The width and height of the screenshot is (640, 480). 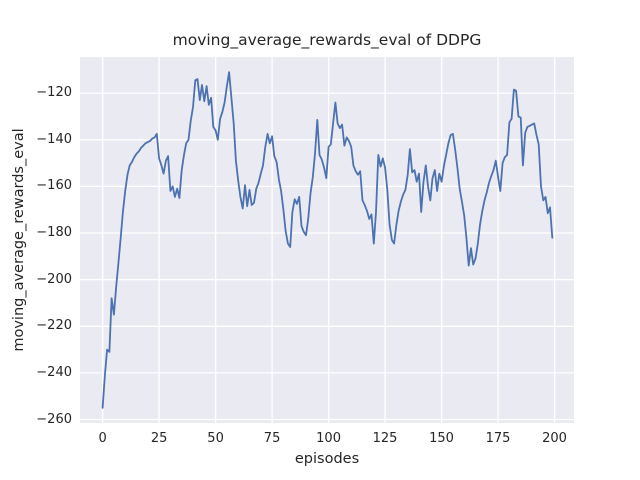 I want to click on y-tick-label: −260, so click(x=54, y=419).